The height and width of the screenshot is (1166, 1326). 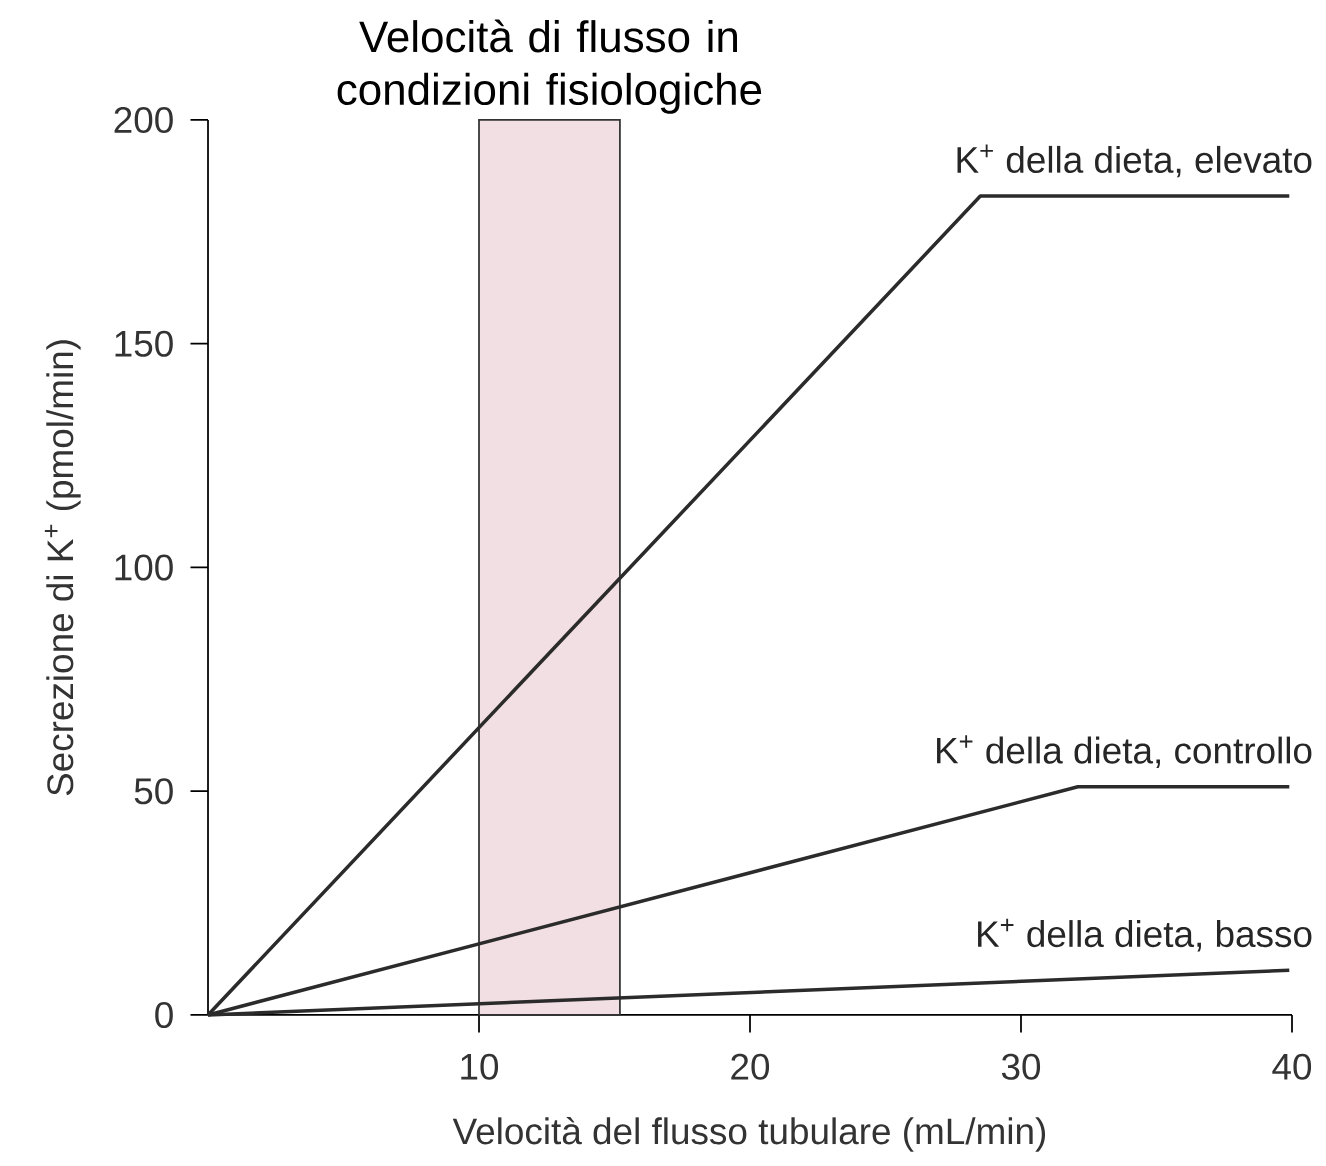 What do you see at coordinates (1021, 1066) in the screenshot?
I see `x-tick-label: 30` at bounding box center [1021, 1066].